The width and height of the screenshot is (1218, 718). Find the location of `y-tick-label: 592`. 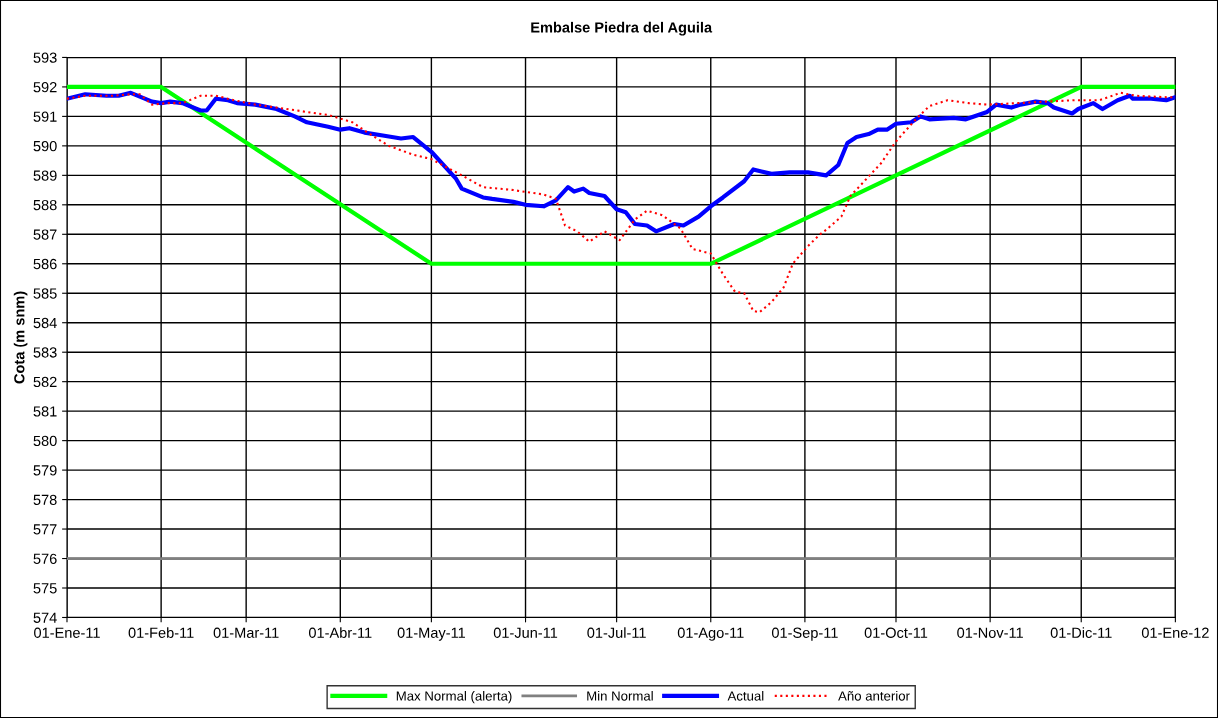

y-tick-label: 592 is located at coordinates (45, 87).